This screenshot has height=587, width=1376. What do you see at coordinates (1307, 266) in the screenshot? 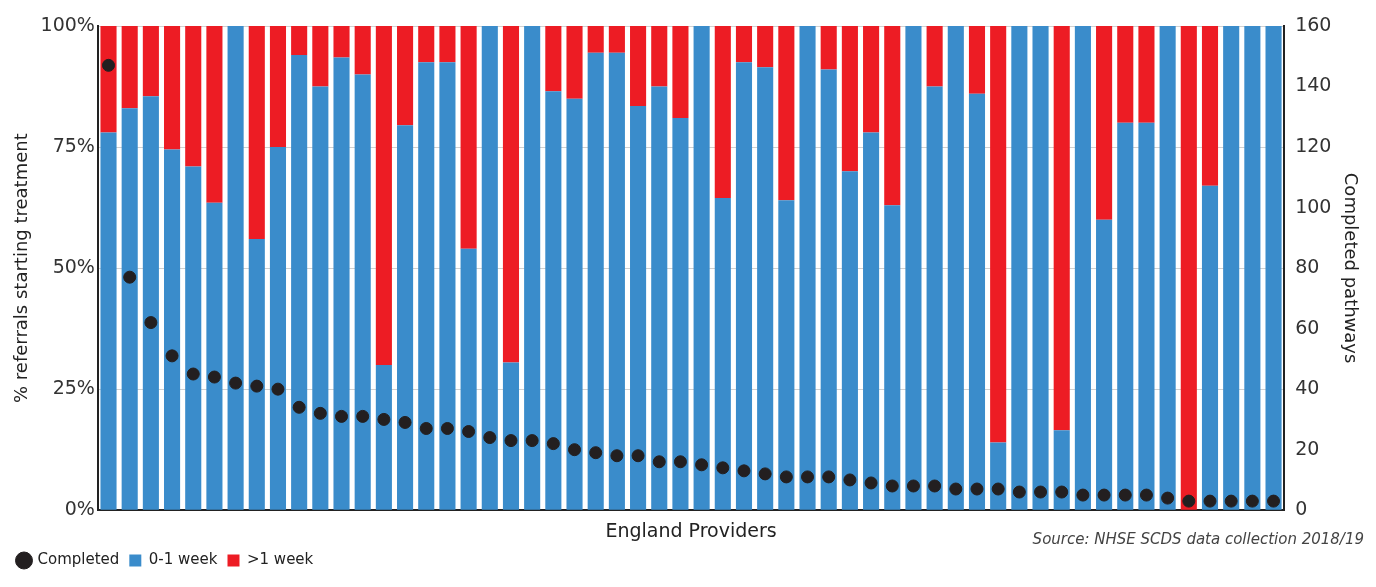
I see `y2-tick-label: 80` at bounding box center [1307, 266].